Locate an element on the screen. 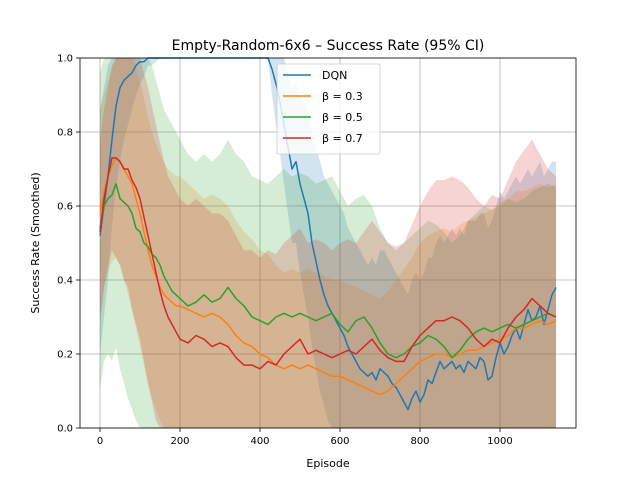 This screenshot has height=480, width=640. chart-title: Empty-Random-6x6 – Success Rate (95% CI) is located at coordinates (328, 46).